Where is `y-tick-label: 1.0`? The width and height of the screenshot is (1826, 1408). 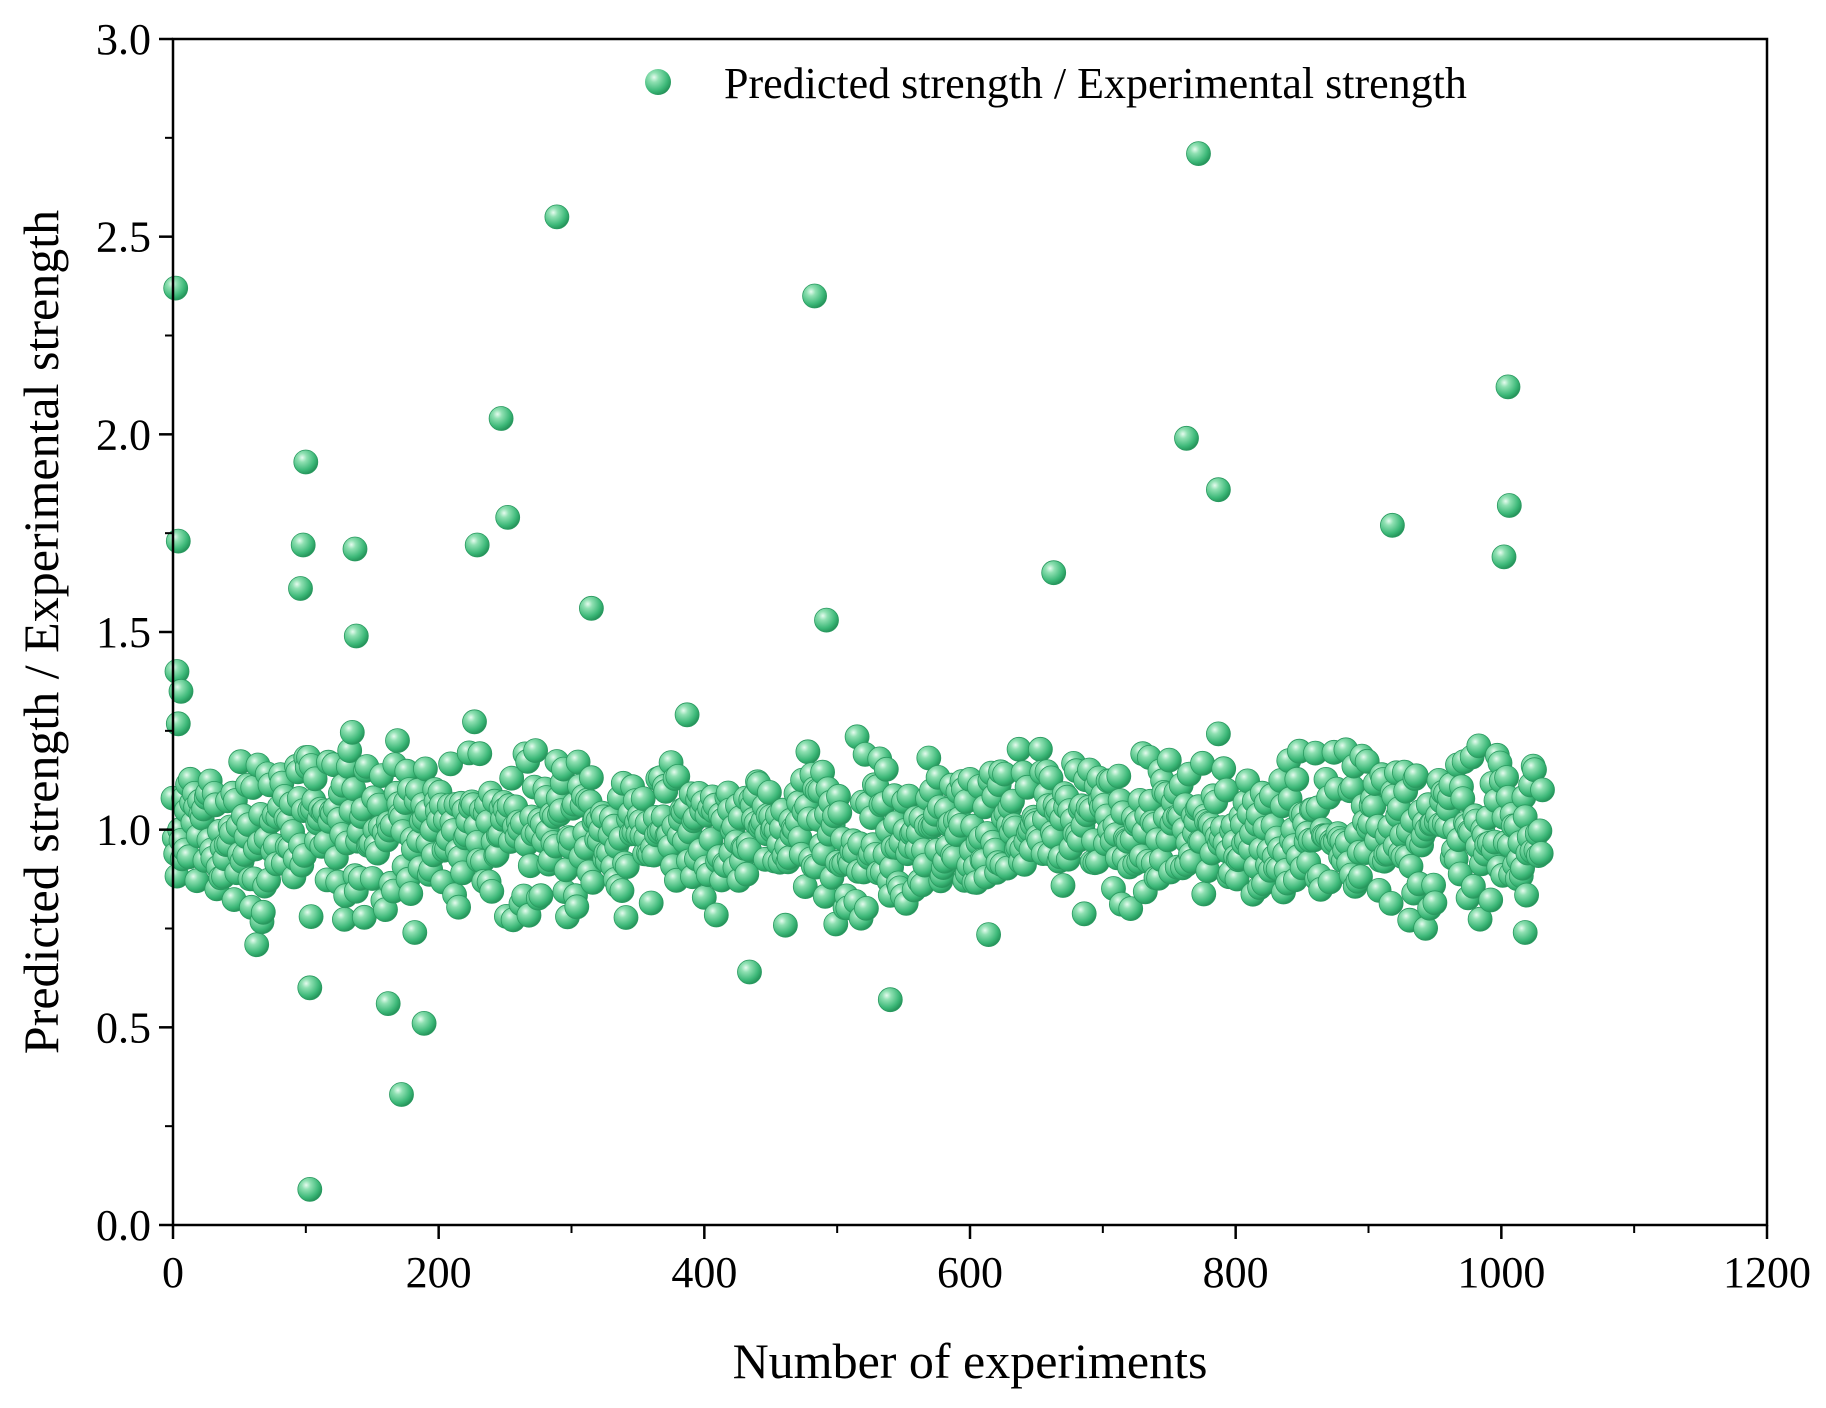 y-tick-label: 1.0 is located at coordinates (123, 830).